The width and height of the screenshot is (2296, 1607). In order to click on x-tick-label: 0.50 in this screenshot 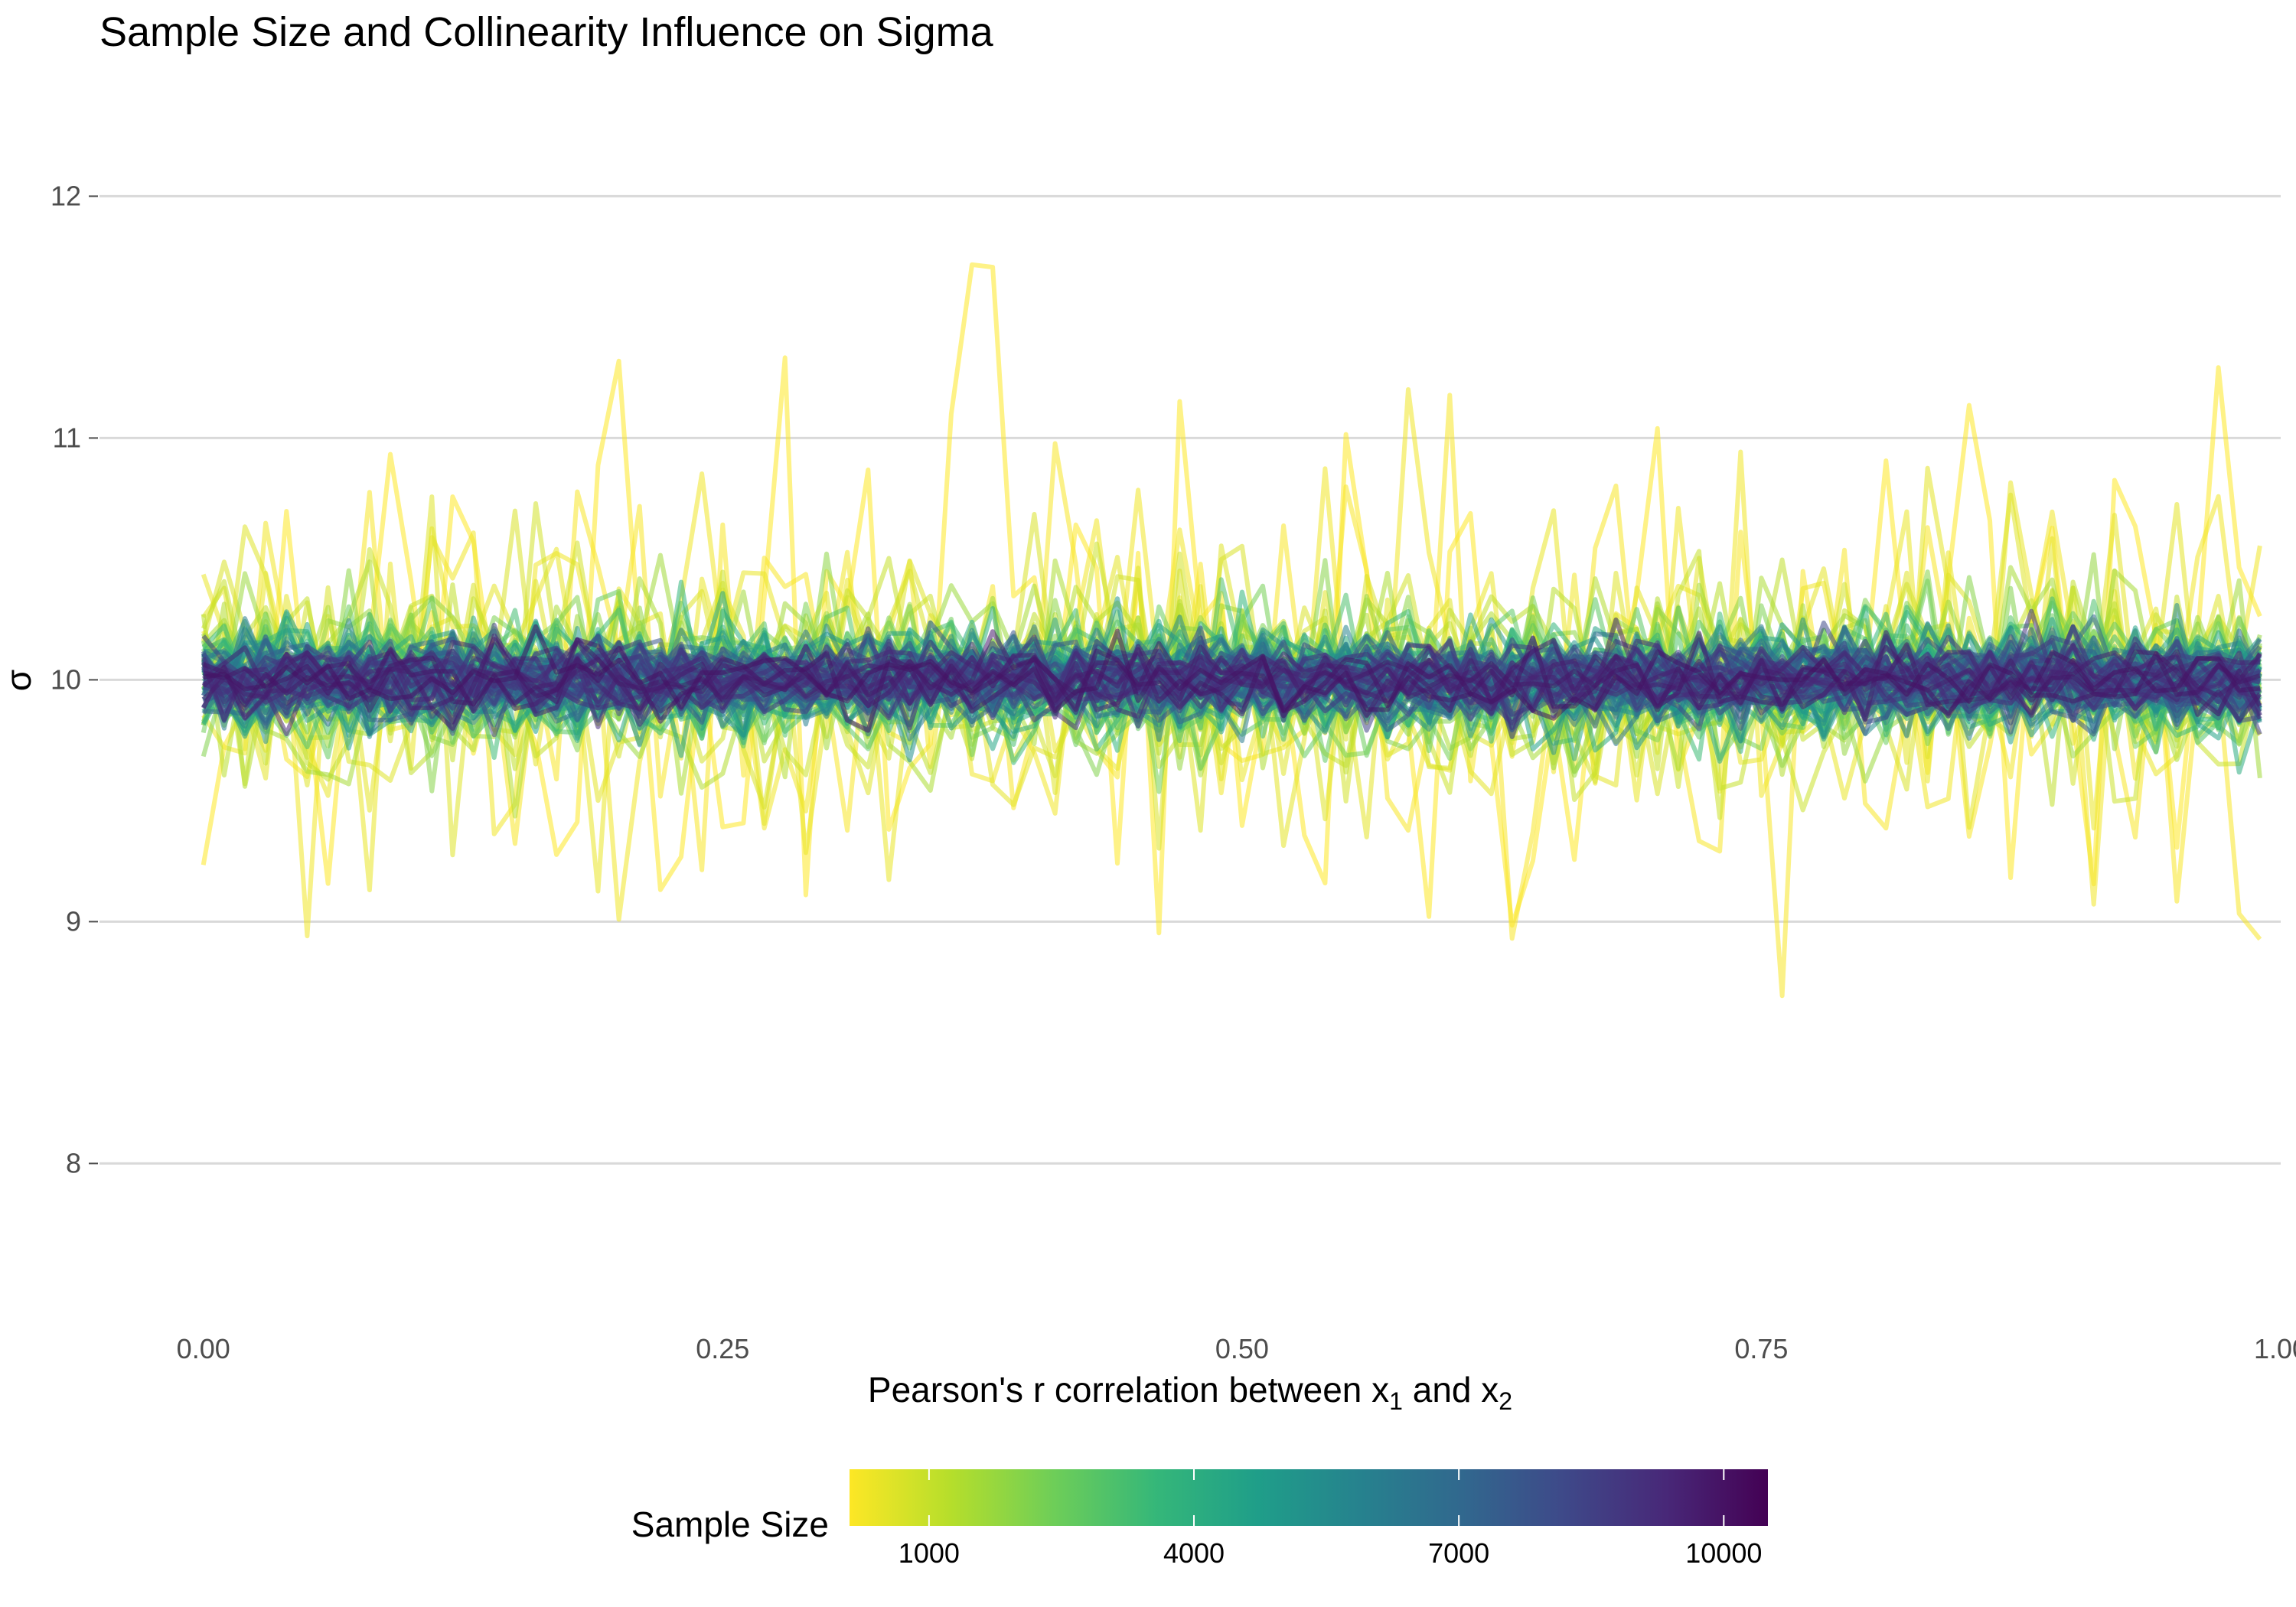, I will do `click(1242, 1348)`.